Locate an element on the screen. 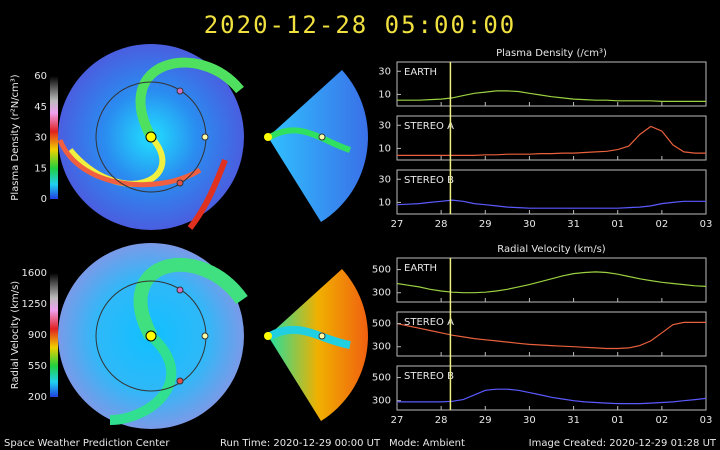  velocity-fan is located at coordinates (318, 345).